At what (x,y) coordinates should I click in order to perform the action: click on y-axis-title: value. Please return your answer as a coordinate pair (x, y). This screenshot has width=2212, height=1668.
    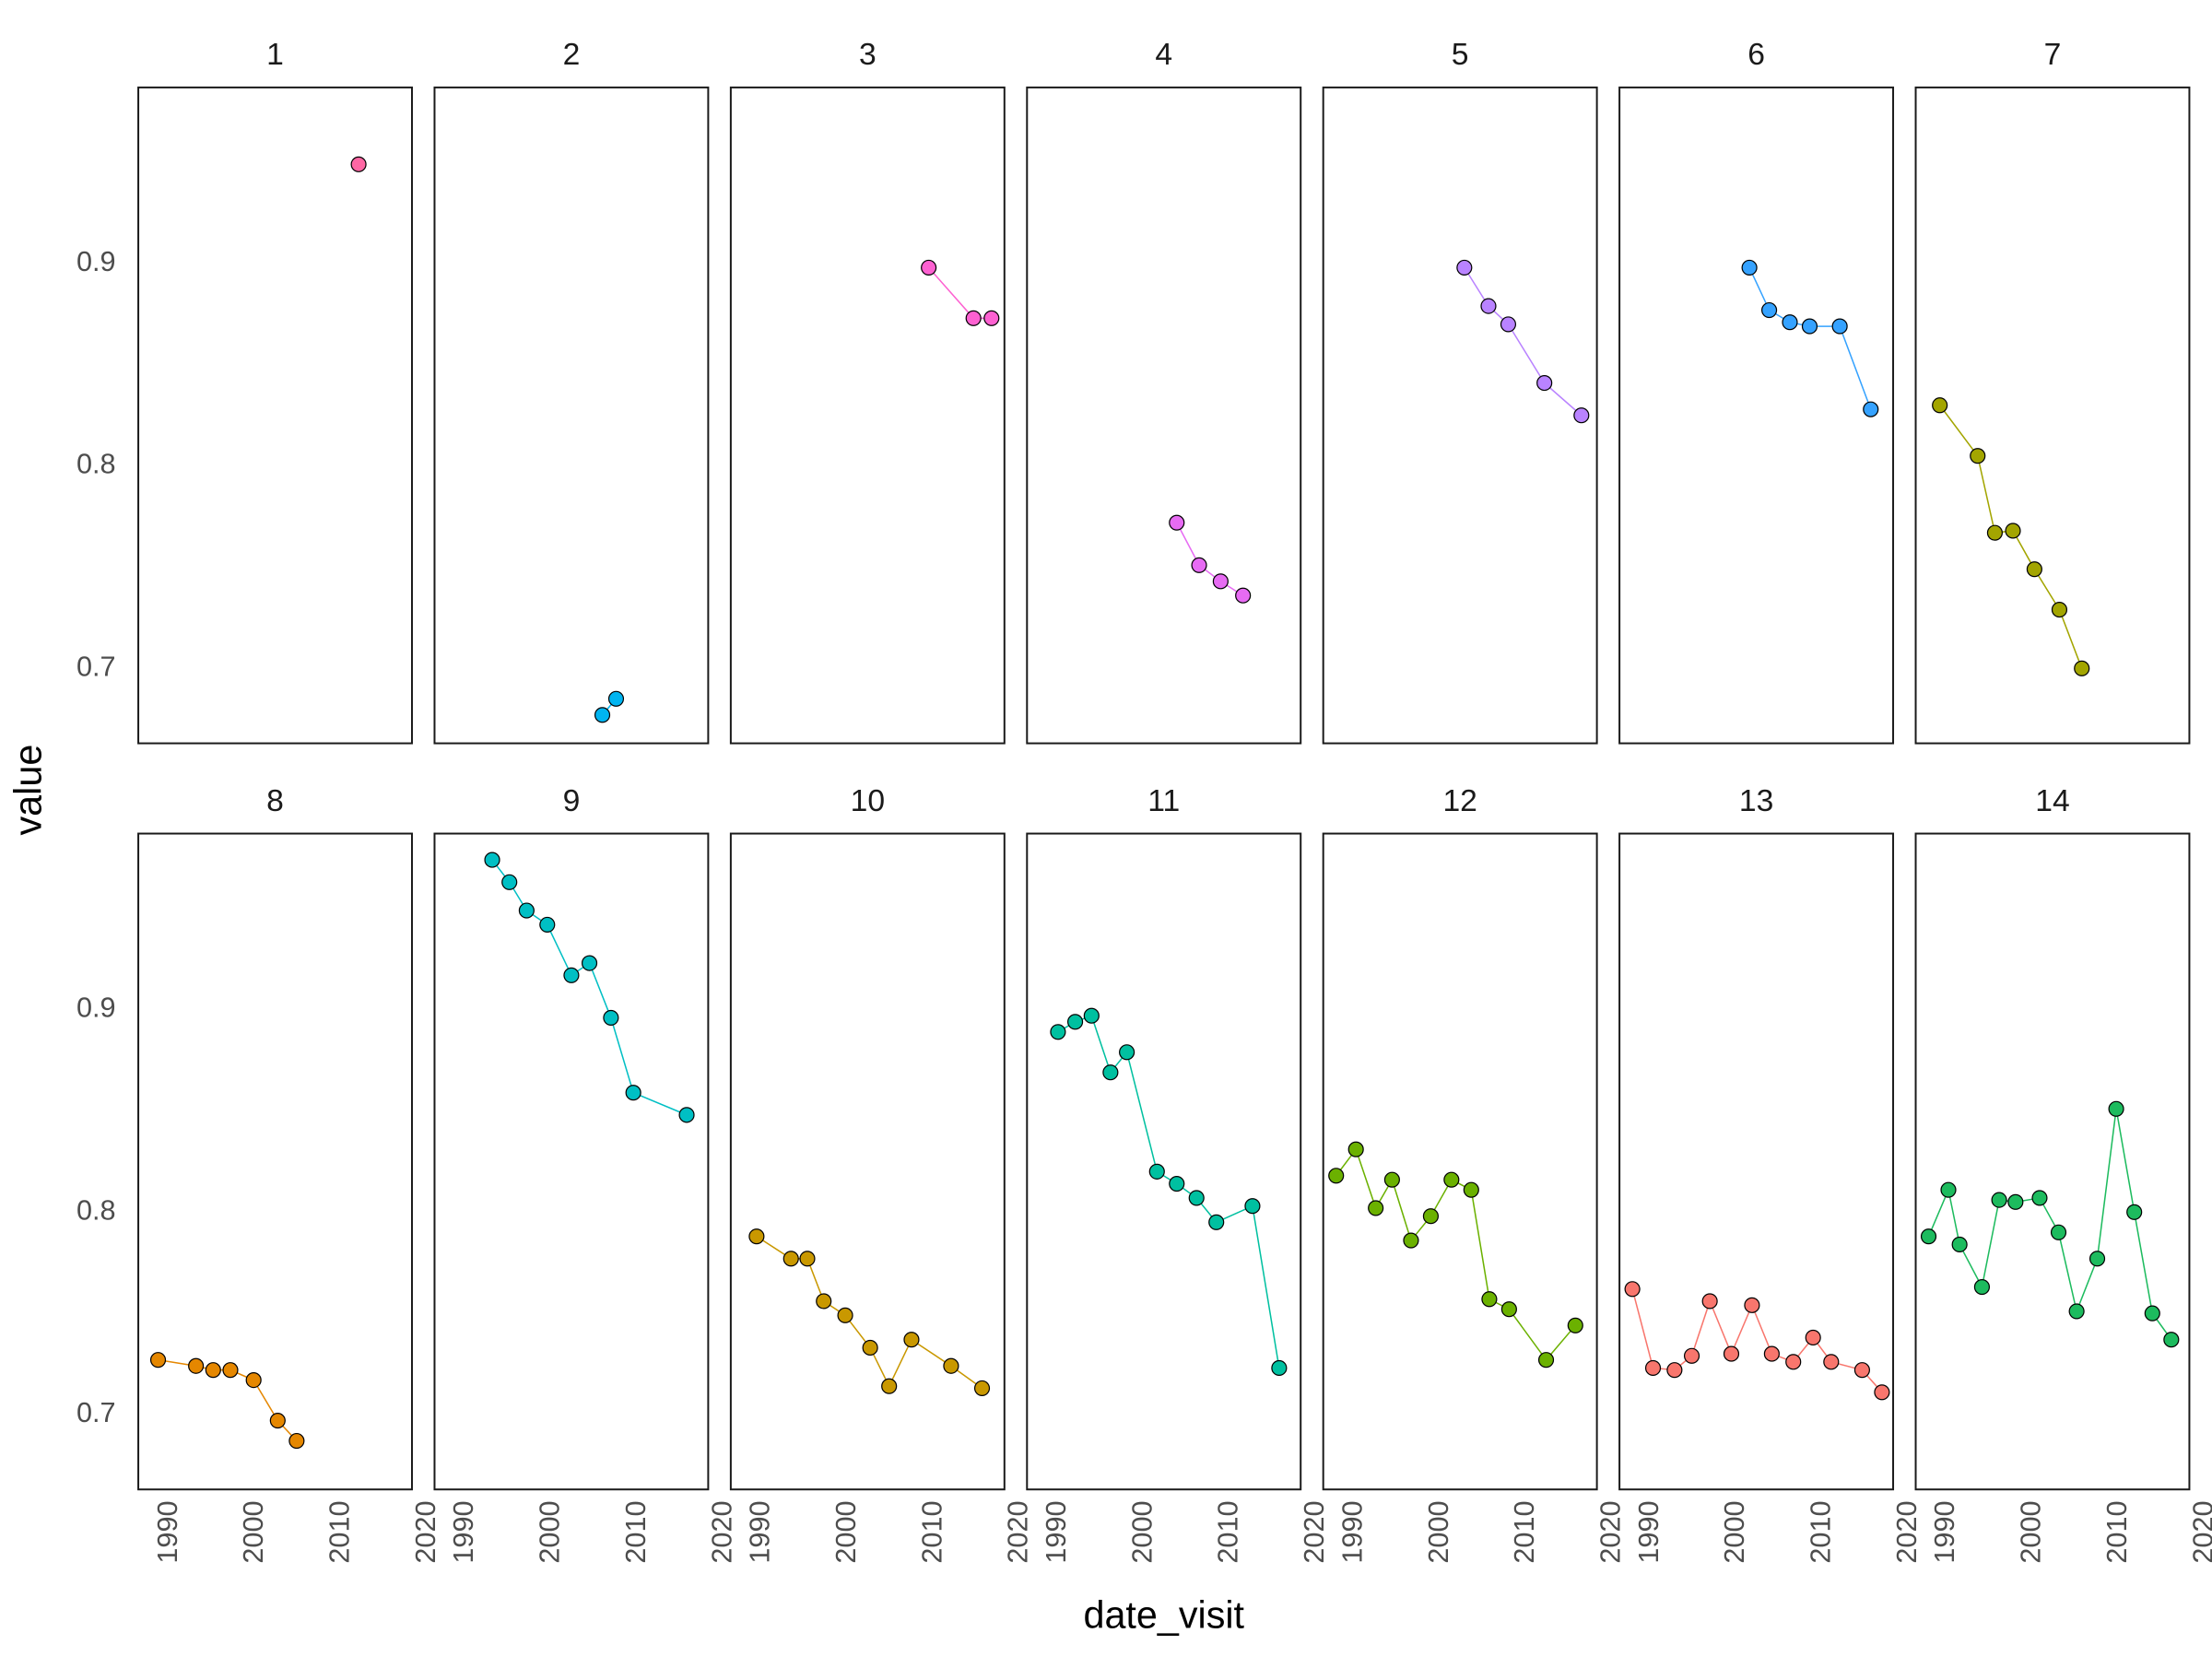
    Looking at the image, I should click on (28, 790).